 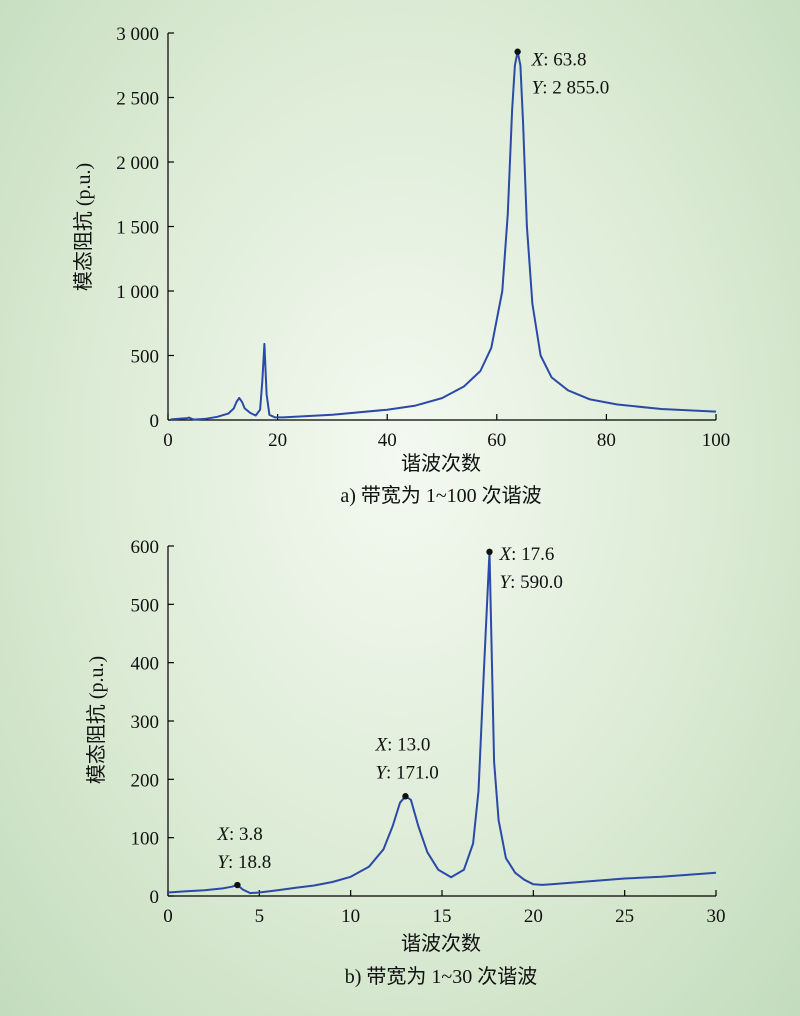 I want to click on peak-x-label: X: 3.8, so click(x=239, y=834).